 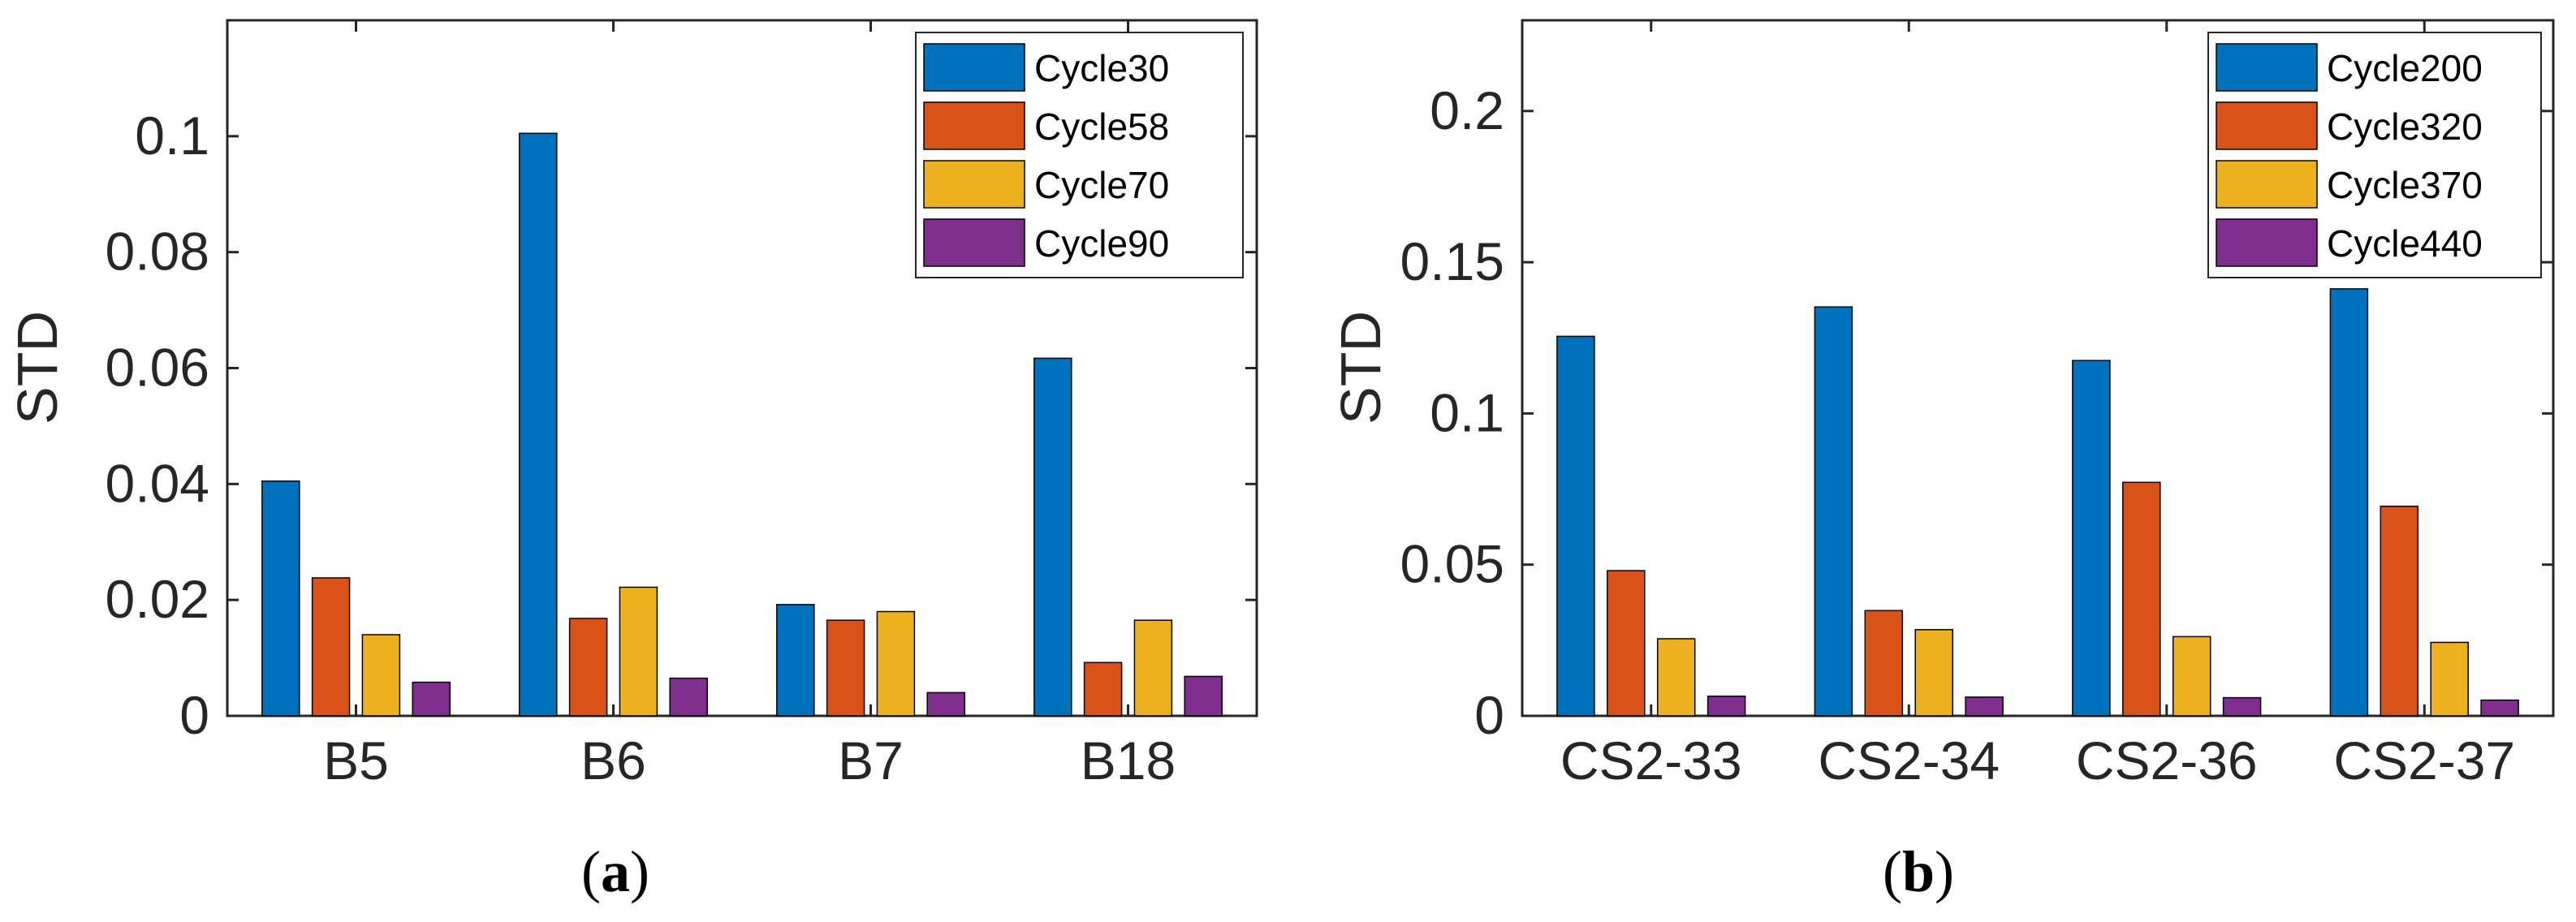 What do you see at coordinates (613, 760) in the screenshot?
I see `x-tick-label: B6` at bounding box center [613, 760].